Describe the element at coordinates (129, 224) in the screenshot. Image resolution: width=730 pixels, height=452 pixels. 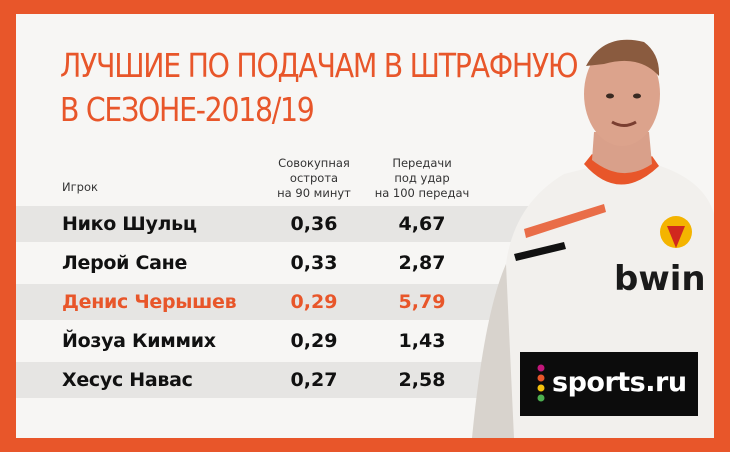
I see `player-name: Нико Шульц` at that location.